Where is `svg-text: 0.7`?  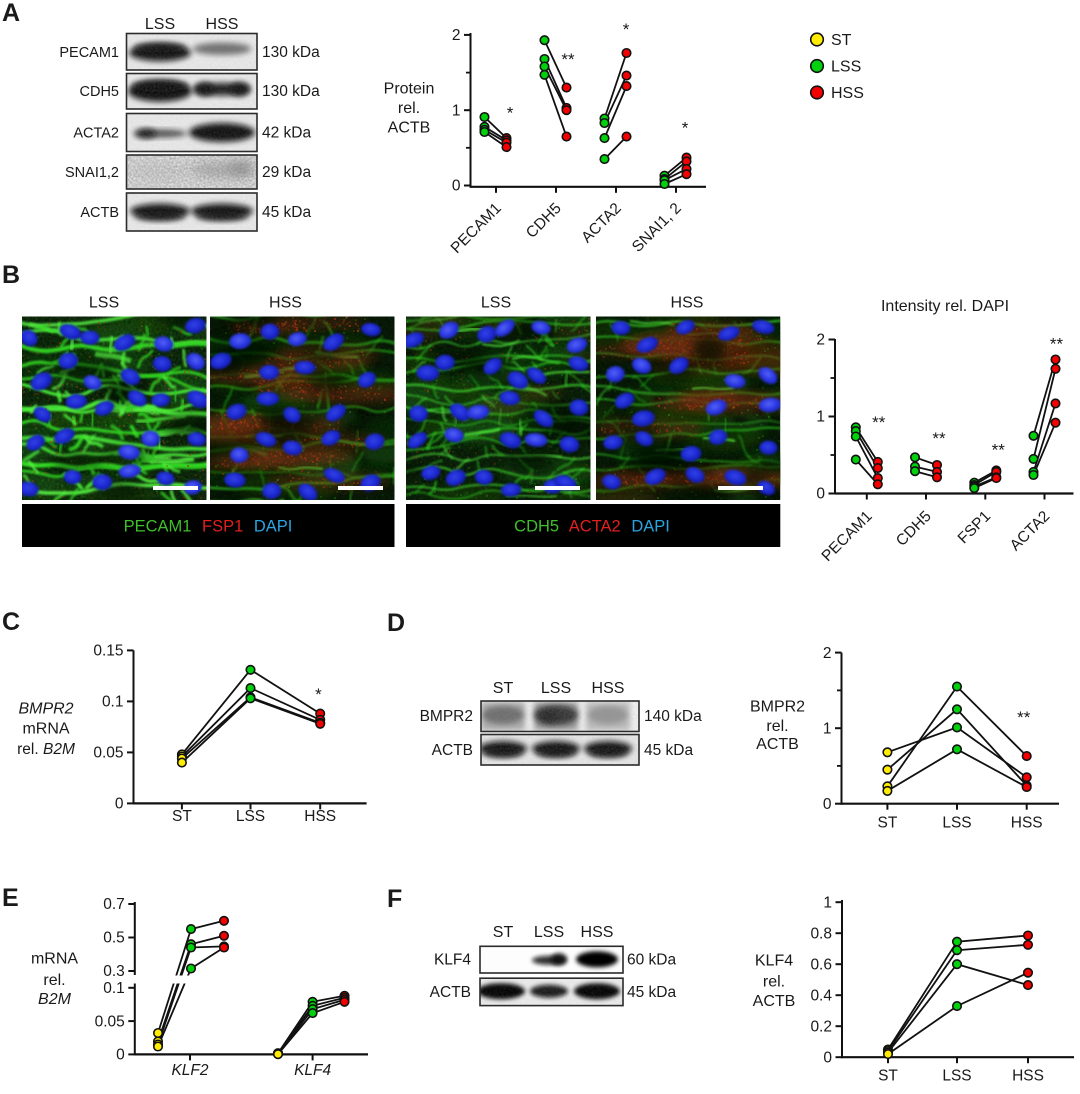 svg-text: 0.7 is located at coordinates (114, 904).